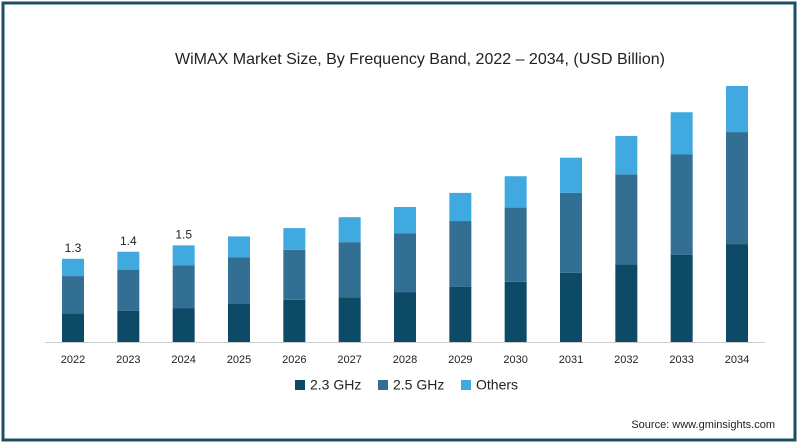 Image resolution: width=799 pixels, height=448 pixels. What do you see at coordinates (515, 360) in the screenshot?
I see `x-tick-label: 2030` at bounding box center [515, 360].